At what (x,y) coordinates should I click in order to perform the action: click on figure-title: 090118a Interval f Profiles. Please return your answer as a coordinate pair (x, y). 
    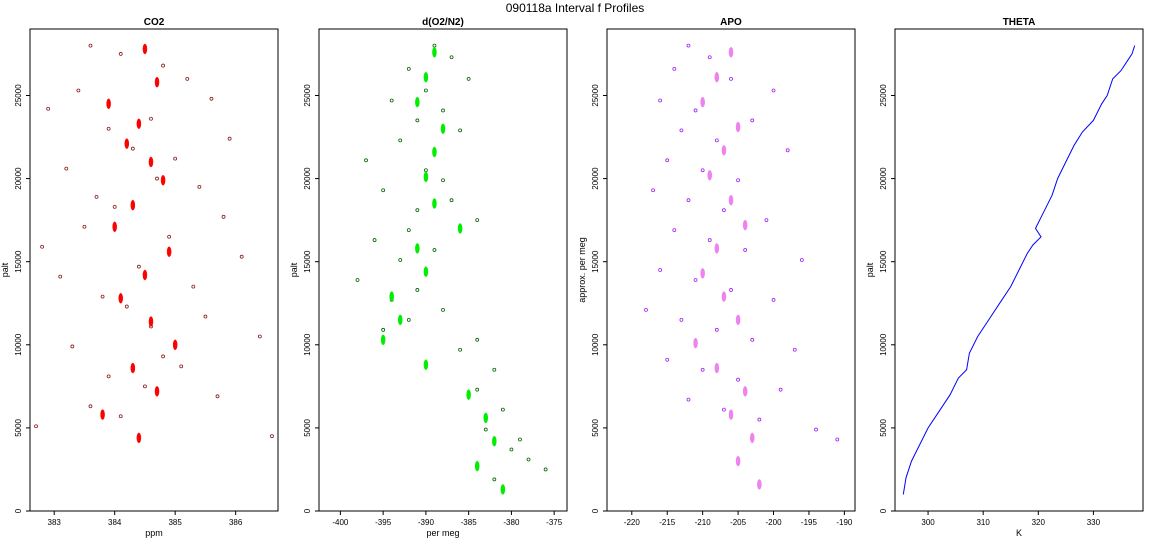
    Looking at the image, I should click on (575, 8).